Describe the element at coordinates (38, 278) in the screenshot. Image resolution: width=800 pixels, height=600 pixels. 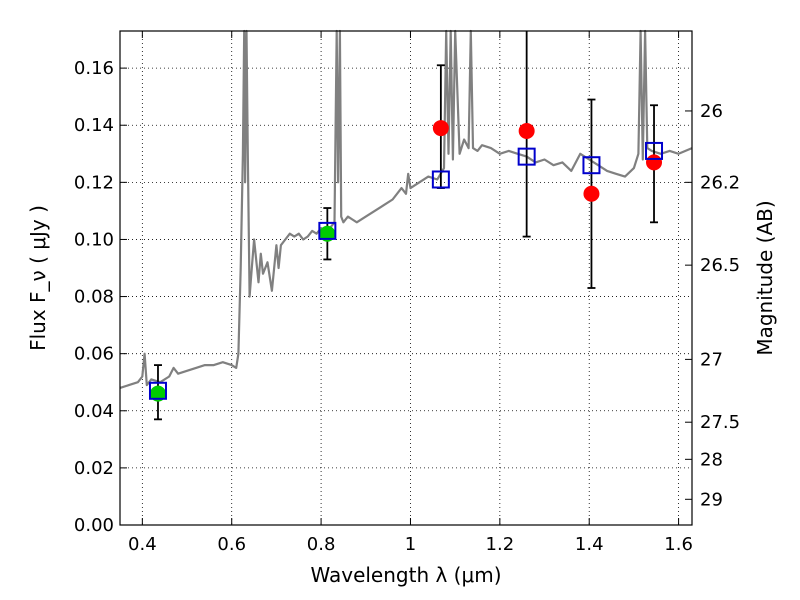
I see `y-axis-label: Flux F_ν ( μJy )` at that location.